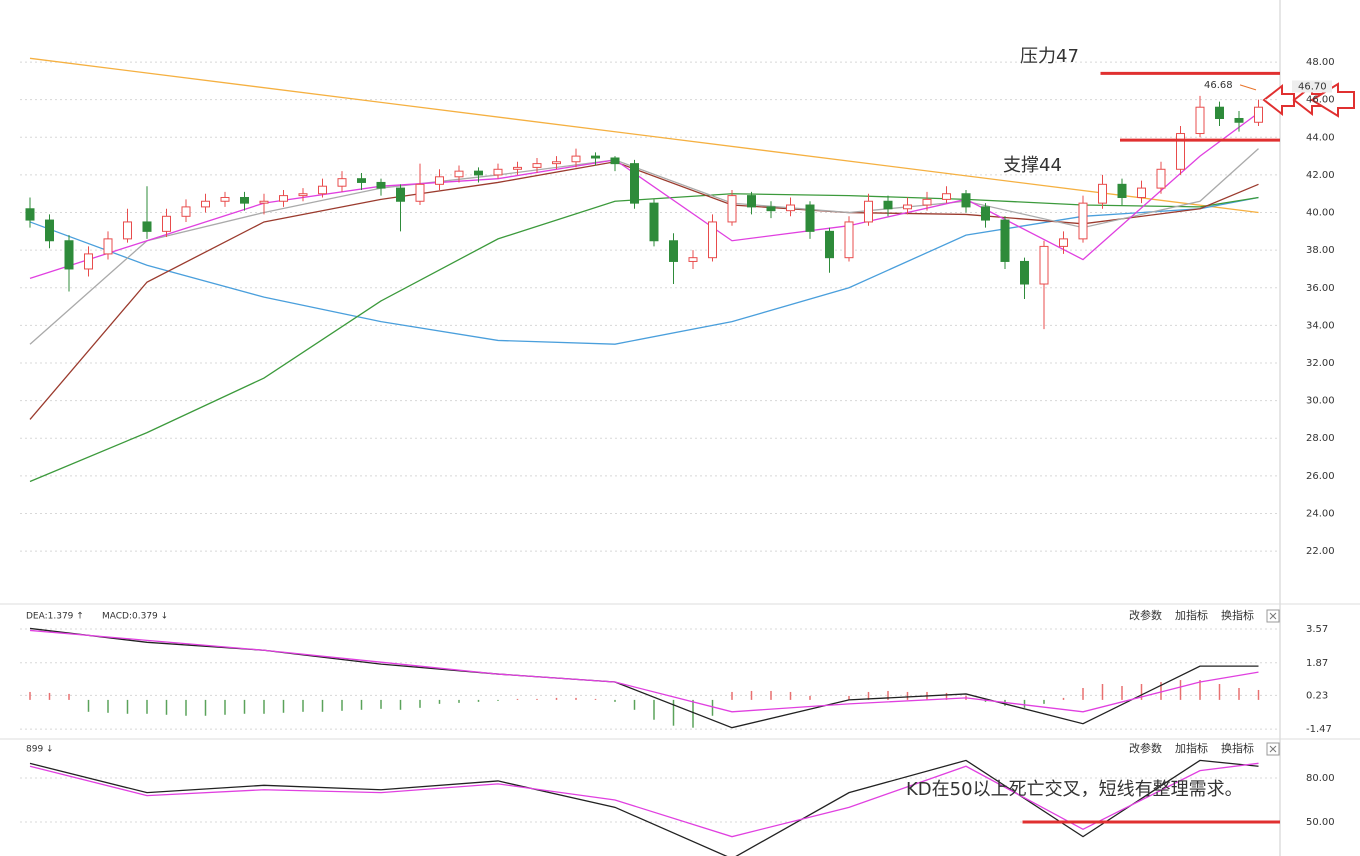 The image size is (1360, 856). I want to click on y-tick-label: 48.00, so click(1320, 62).